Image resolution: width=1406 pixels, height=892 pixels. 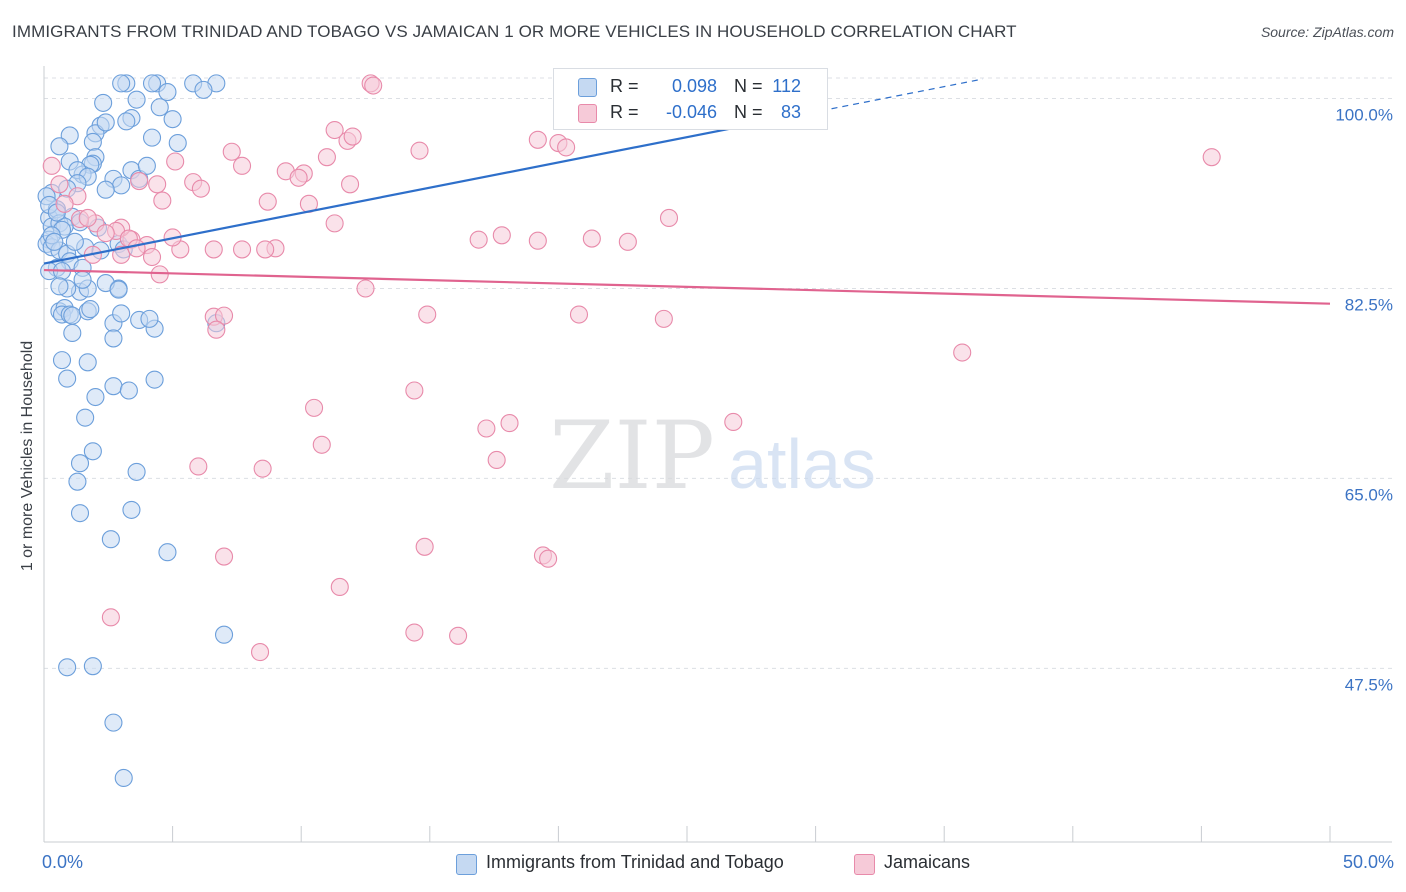 What do you see at coordinates (927, 862) in the screenshot?
I see `legend-label-jamaican: Jamaicans` at bounding box center [927, 862].